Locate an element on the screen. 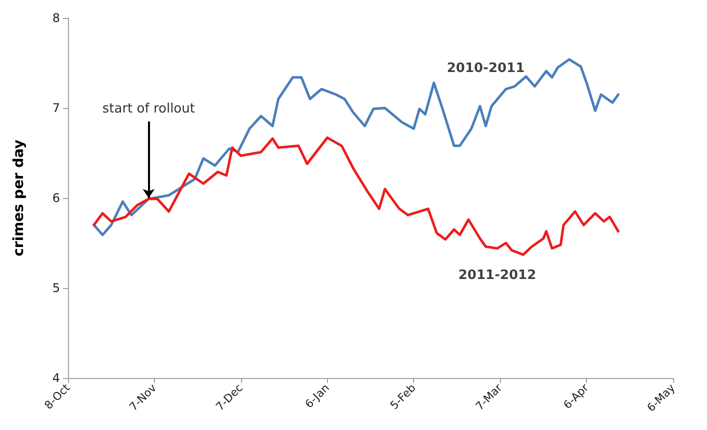  y-tick-label: 7 is located at coordinates (56, 108).